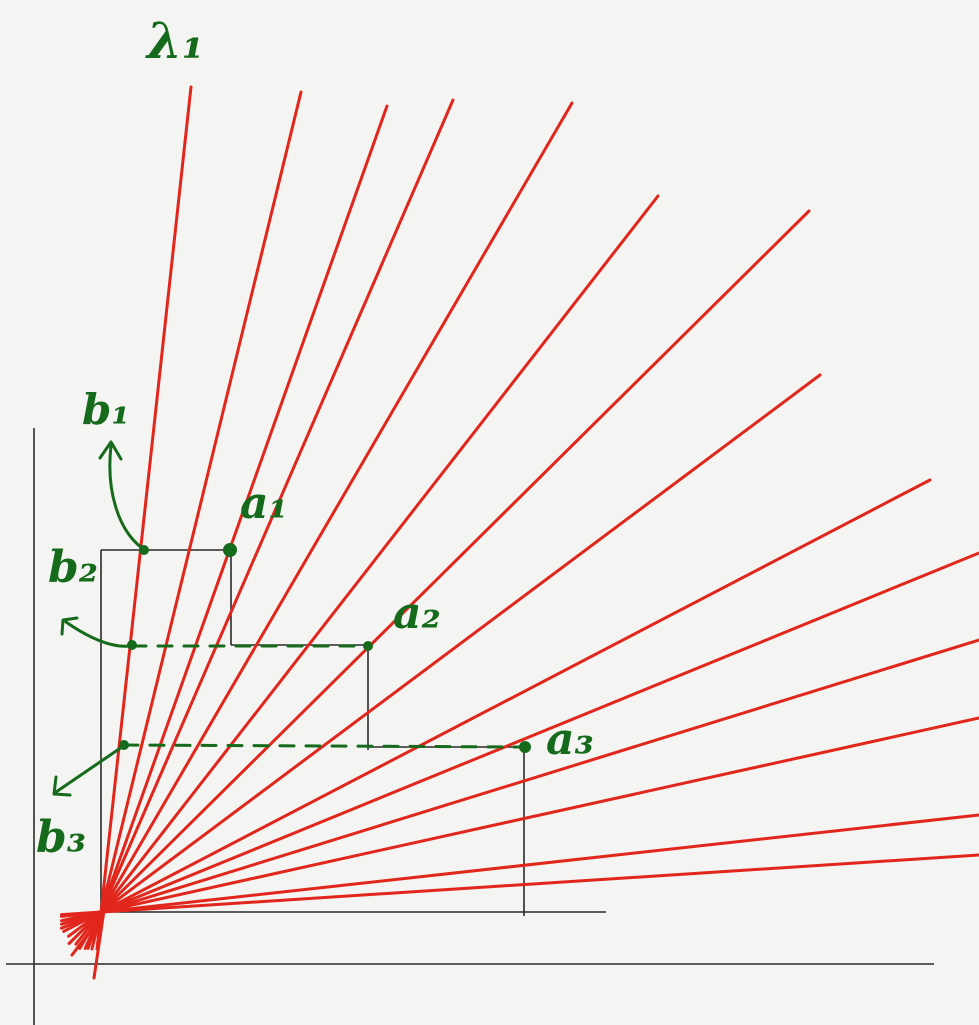  I want to click on label-a1: a₁, so click(264, 503).